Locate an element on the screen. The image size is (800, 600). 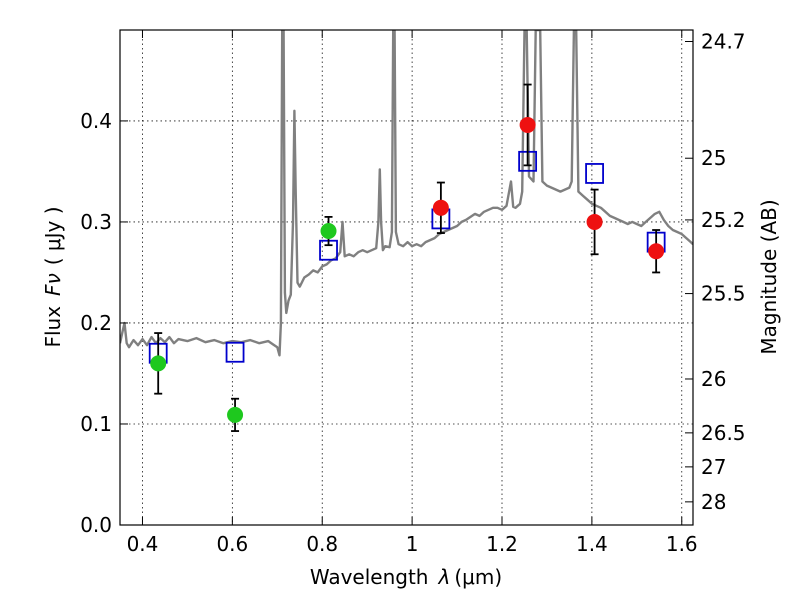
y2-tick-label: 25.5 is located at coordinates (723, 294).